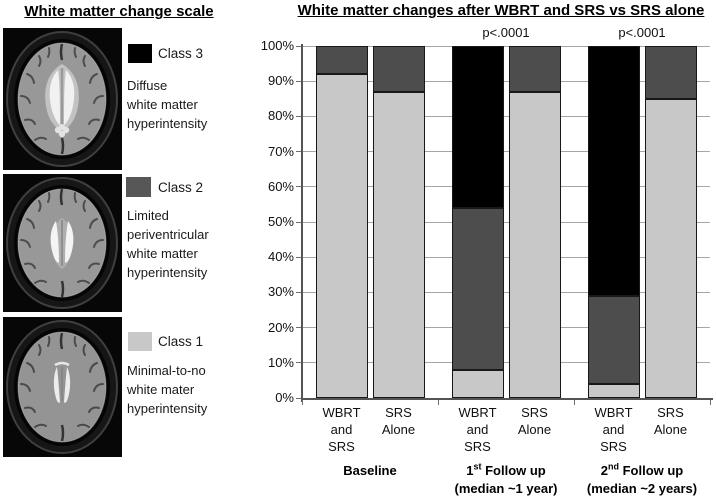 This screenshot has width=716, height=502. I want to click on class1-swatch, so click(140, 341).